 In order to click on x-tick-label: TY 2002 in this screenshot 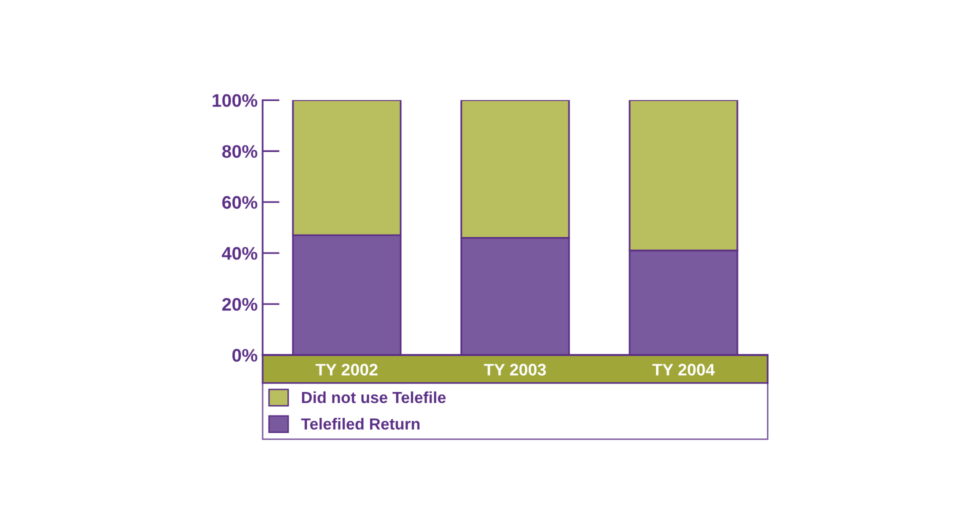, I will do `click(347, 370)`.